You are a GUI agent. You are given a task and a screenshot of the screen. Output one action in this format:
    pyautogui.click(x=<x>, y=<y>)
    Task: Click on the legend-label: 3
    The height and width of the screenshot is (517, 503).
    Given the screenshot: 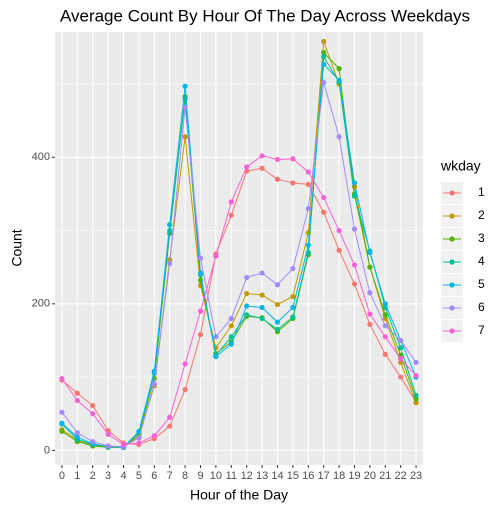 What is the action you would take?
    pyautogui.click(x=481, y=238)
    